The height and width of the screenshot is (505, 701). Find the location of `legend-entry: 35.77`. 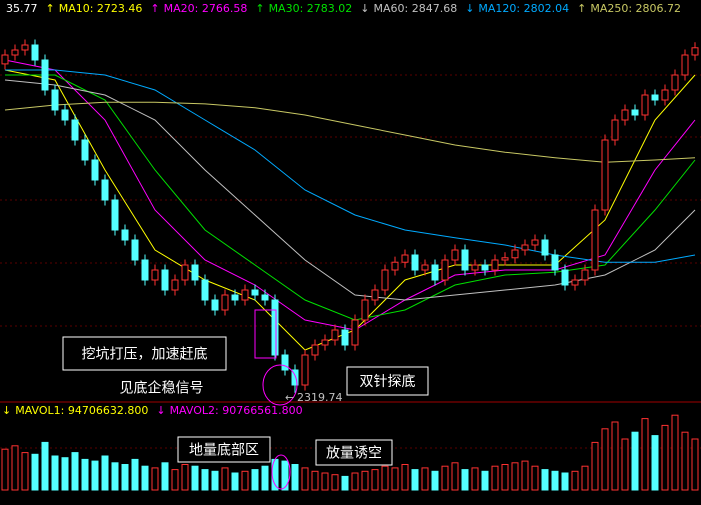

legend-entry: 35.77 is located at coordinates (22, 8).